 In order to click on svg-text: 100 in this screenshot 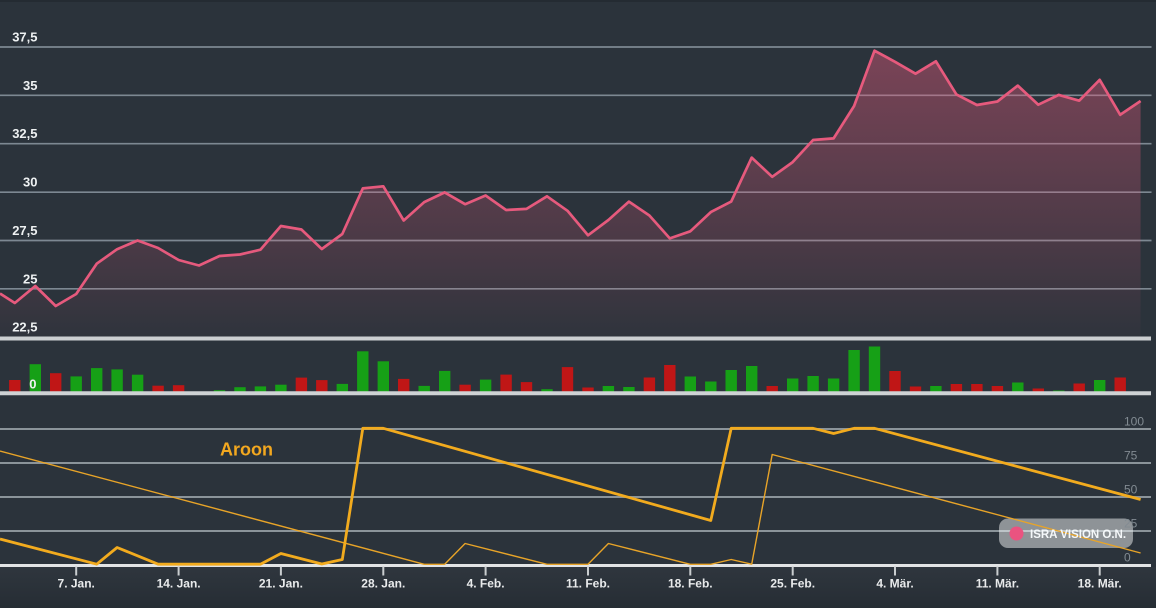, I will do `click(1134, 422)`.